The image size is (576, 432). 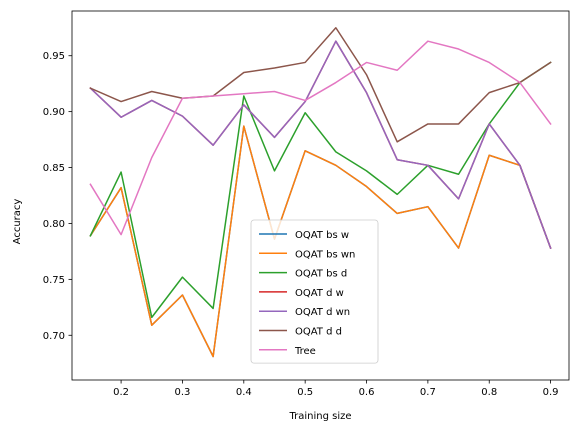 What do you see at coordinates (54, 56) in the screenshot?
I see `y-tick-label: 0.95` at bounding box center [54, 56].